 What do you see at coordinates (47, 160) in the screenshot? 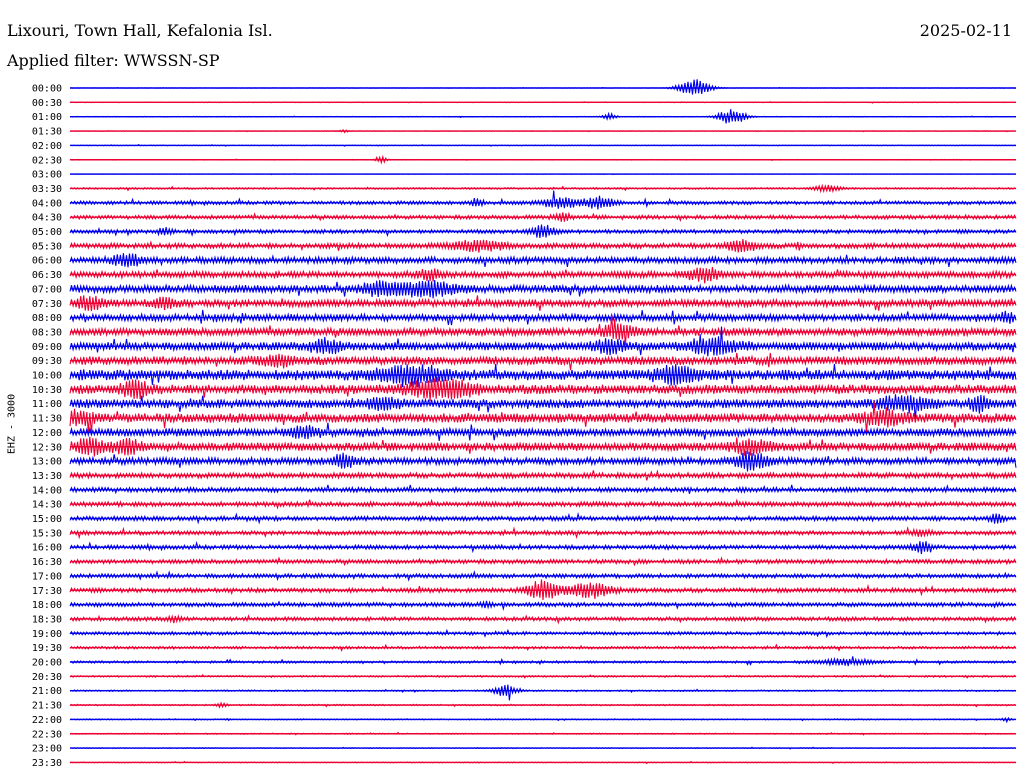
I see `time-tick-label: 02:30` at bounding box center [47, 160].